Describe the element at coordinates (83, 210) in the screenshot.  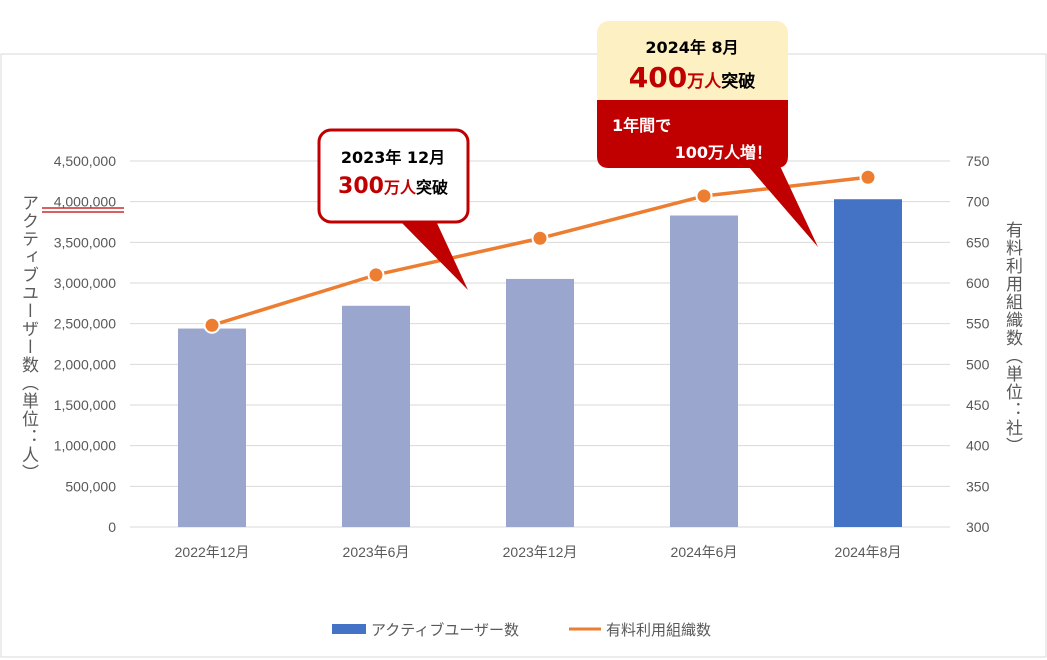
I see `highlight-underline` at that location.